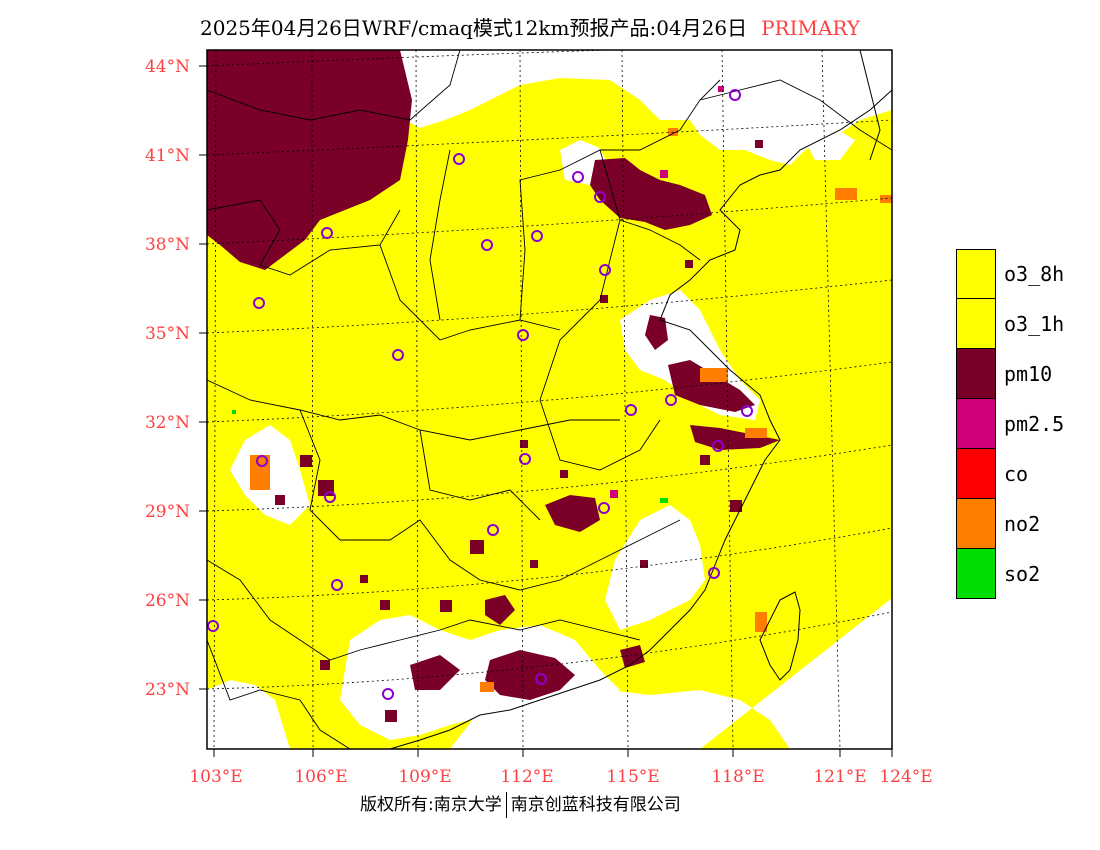 The height and width of the screenshot is (850, 1100). I want to click on lon-label-115: 115°E, so click(632, 777).